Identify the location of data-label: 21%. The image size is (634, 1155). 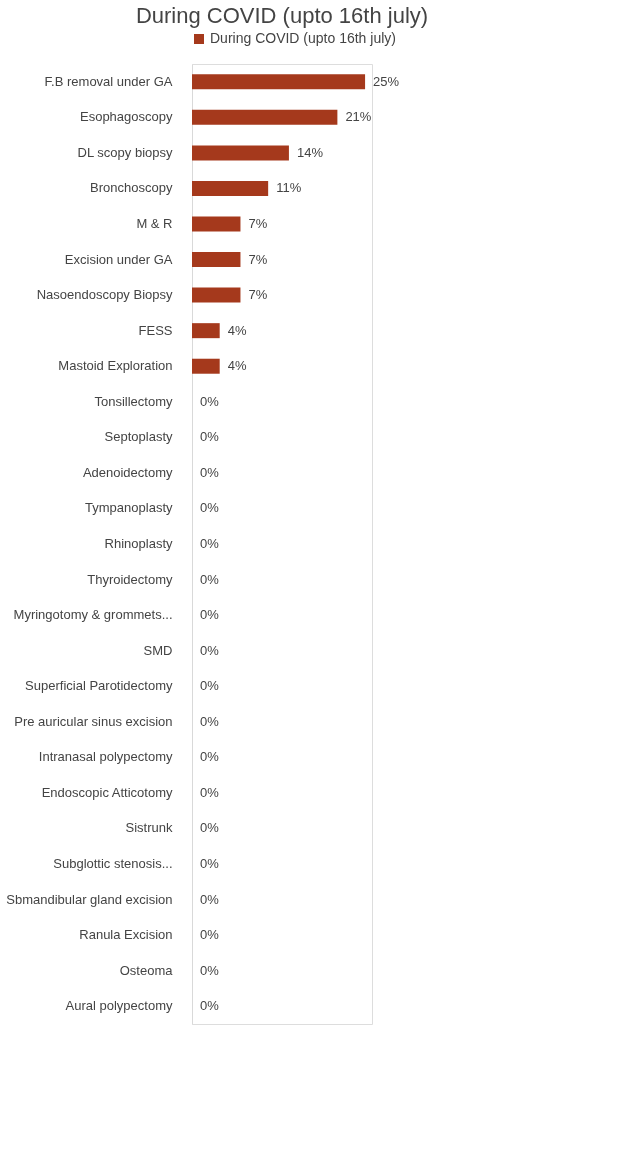
(358, 117).